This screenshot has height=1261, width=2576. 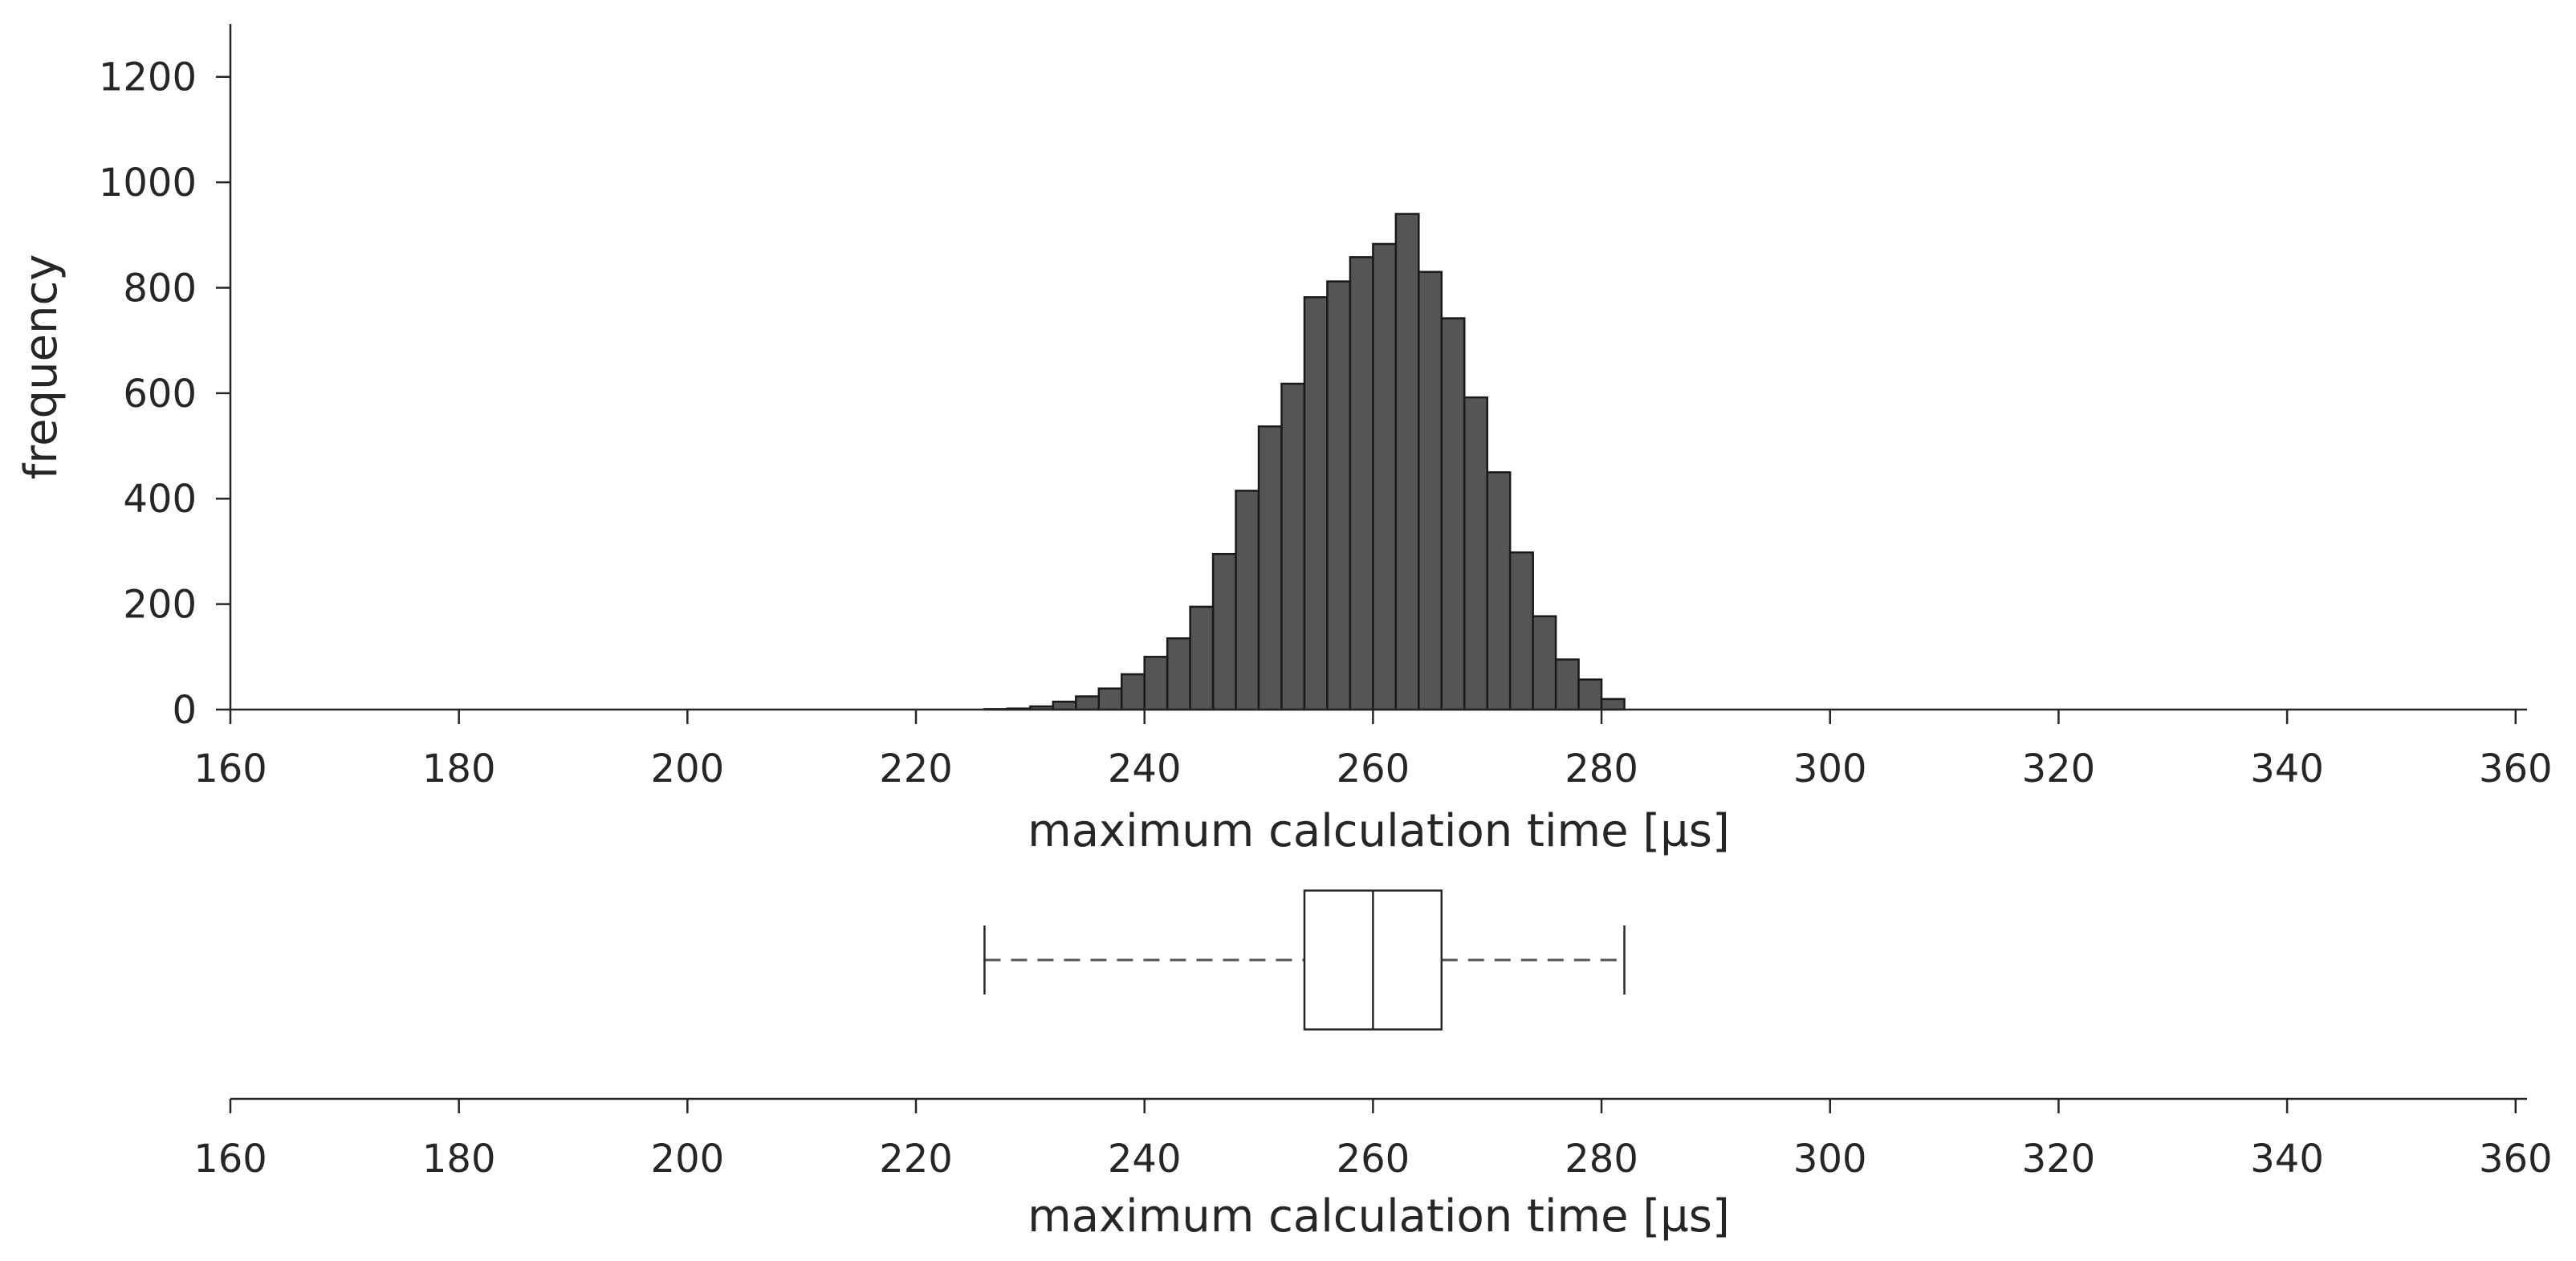 I want to click on histogram-bars, so click(x=1304, y=462).